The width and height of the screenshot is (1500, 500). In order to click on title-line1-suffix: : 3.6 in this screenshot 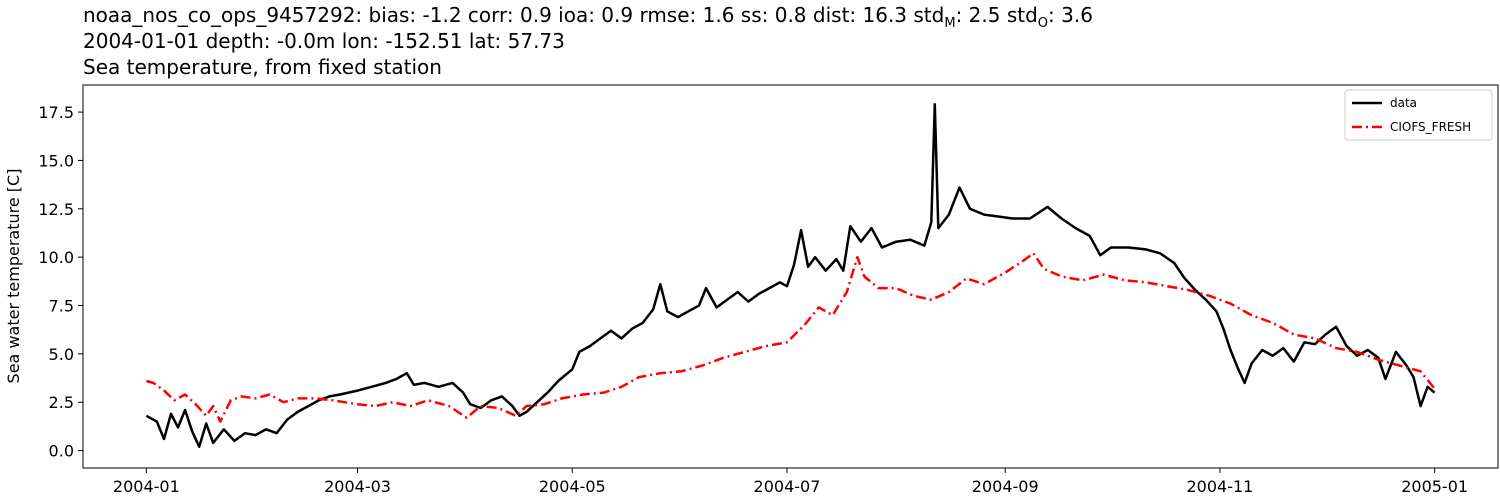, I will do `click(1070, 15)`.